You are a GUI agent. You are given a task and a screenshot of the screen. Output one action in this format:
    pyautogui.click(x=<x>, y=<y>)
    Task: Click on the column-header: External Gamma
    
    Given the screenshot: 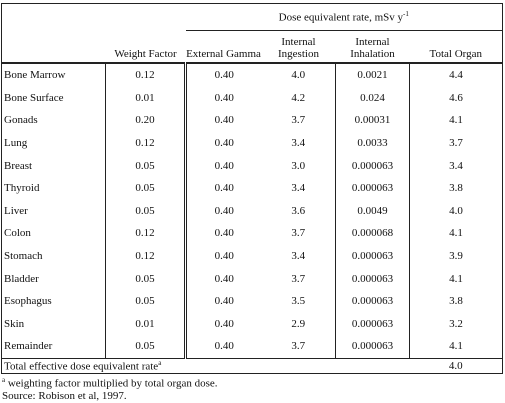 What is the action you would take?
    pyautogui.click(x=223, y=47)
    